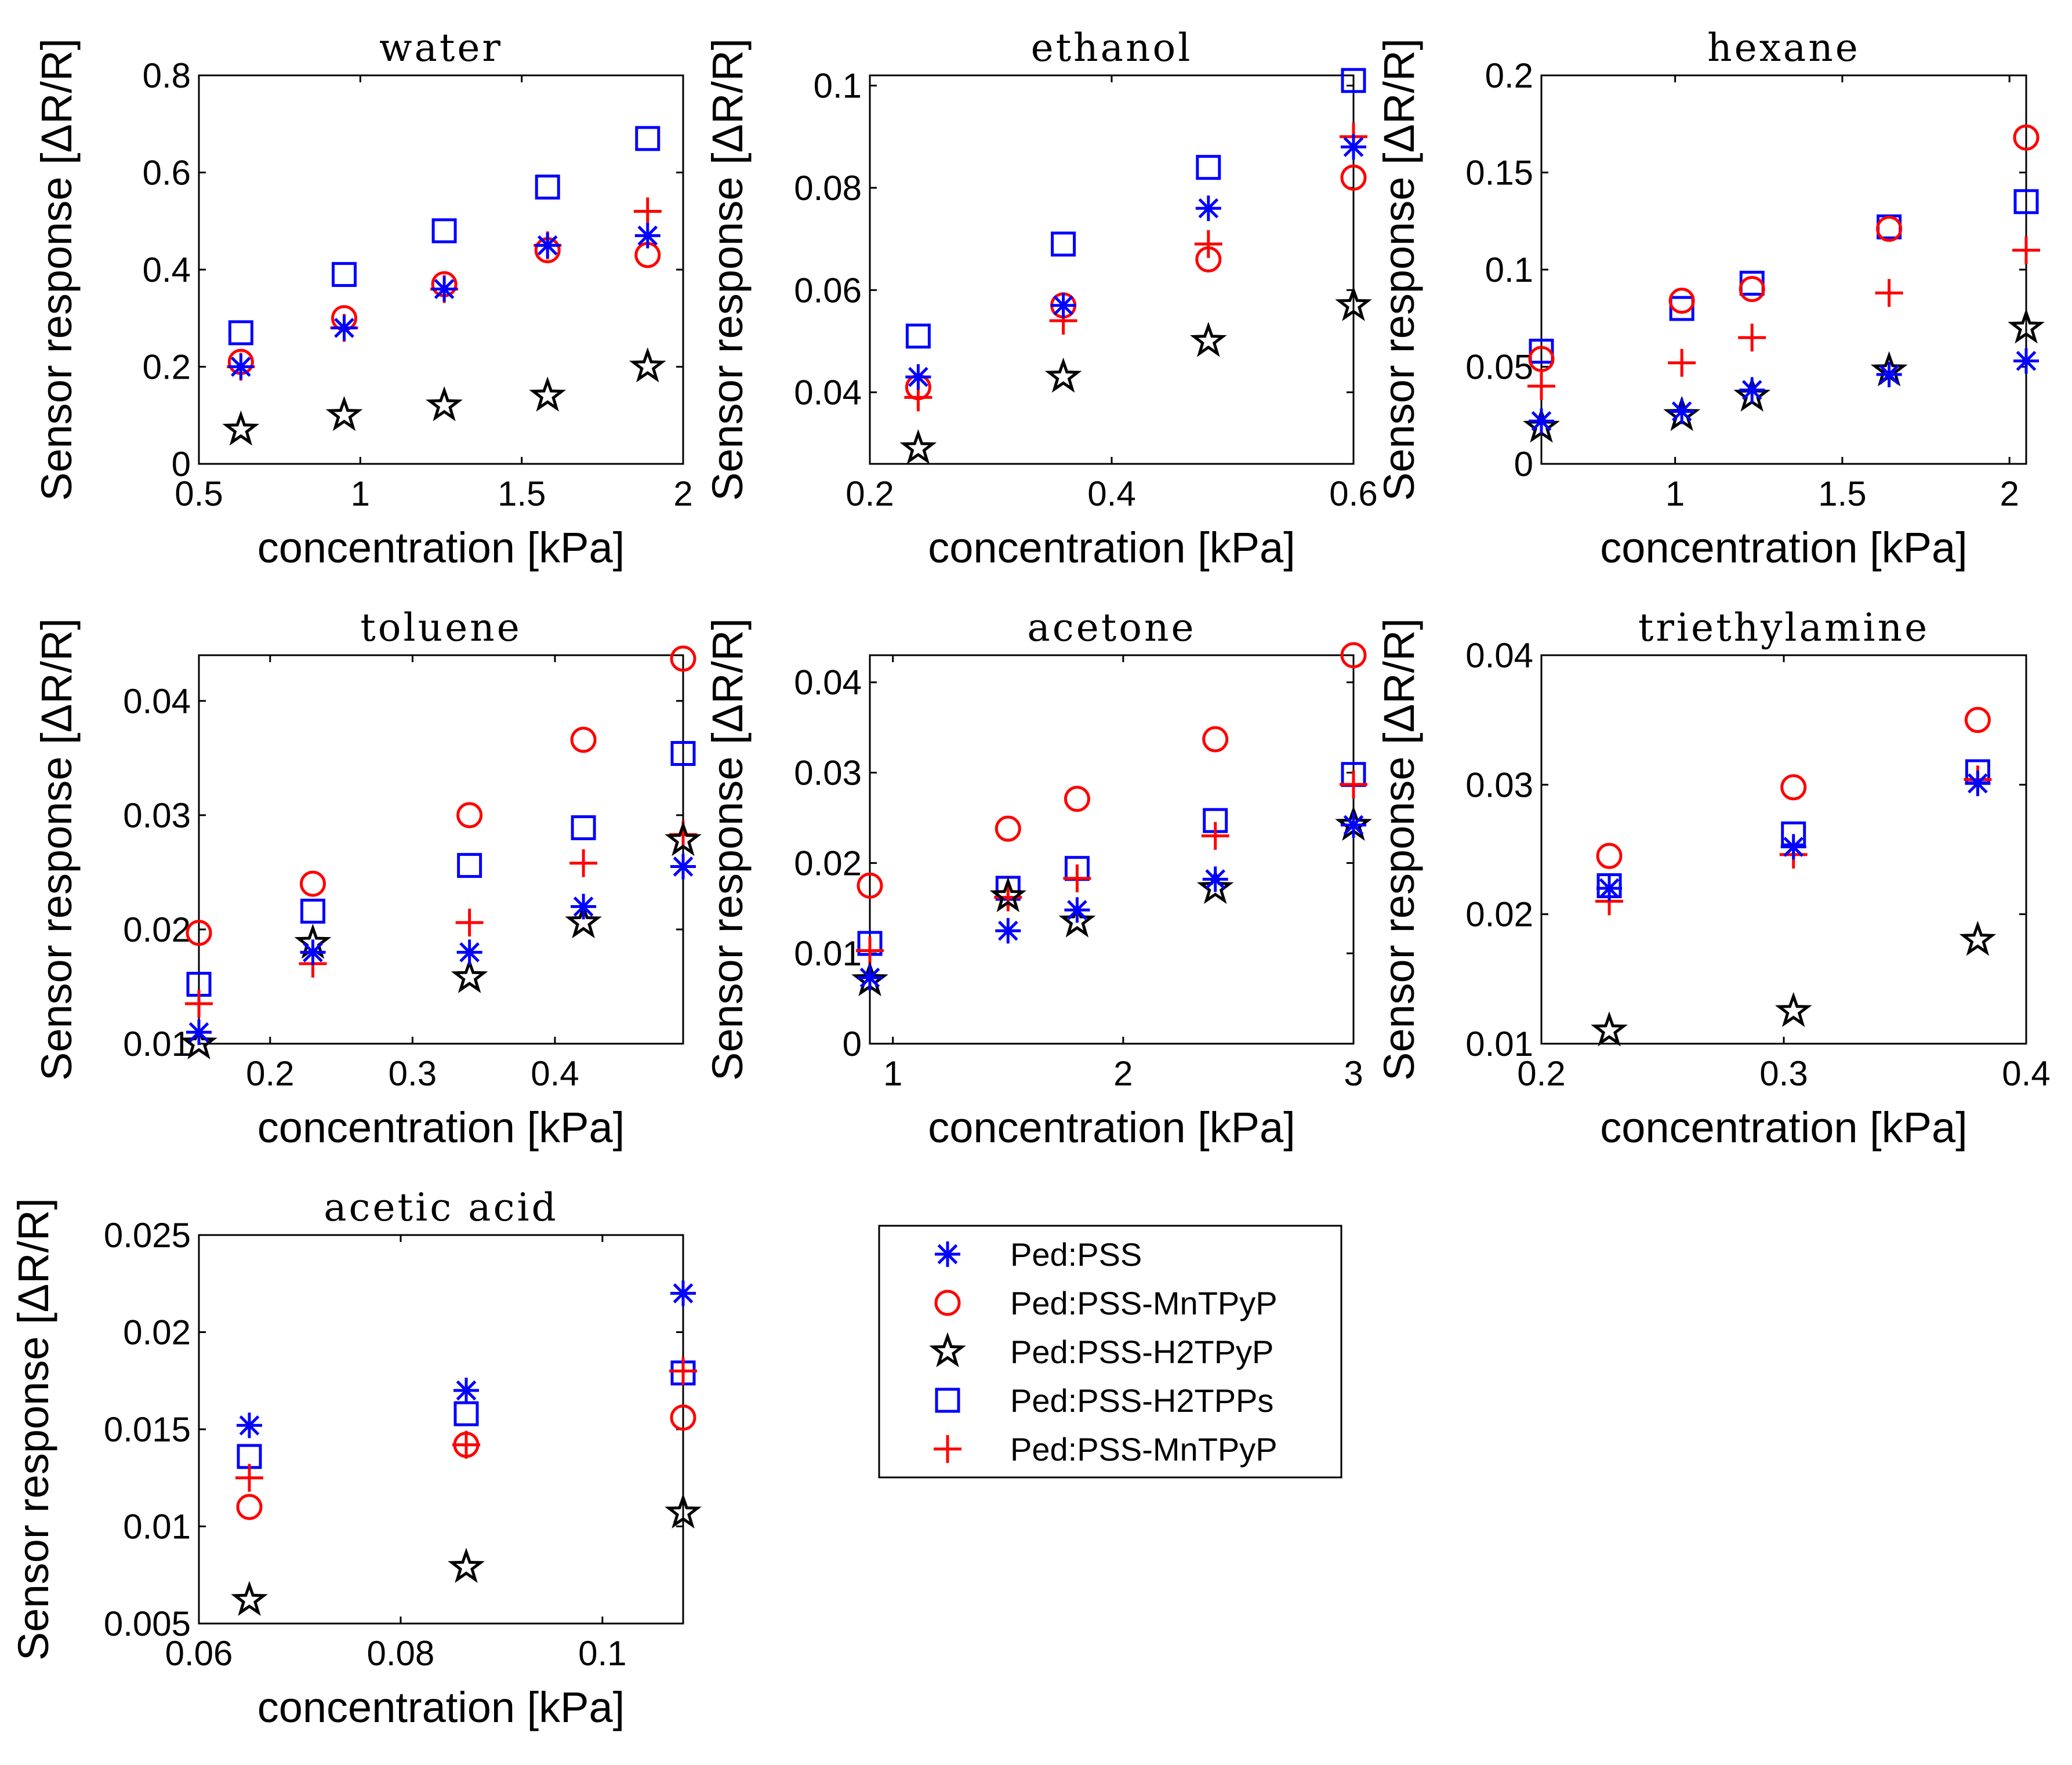 The width and height of the screenshot is (2072, 1765). Describe the element at coordinates (441, 48) in the screenshot. I see `chart-title: water` at that location.